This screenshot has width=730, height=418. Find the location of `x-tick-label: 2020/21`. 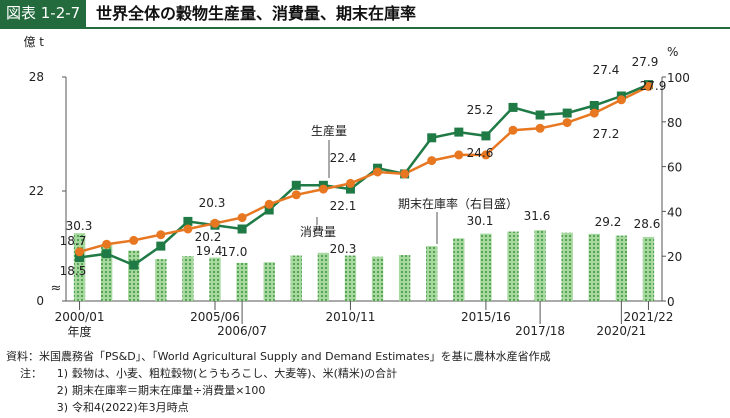

x-tick-label: 2020/21 is located at coordinates (621, 331).